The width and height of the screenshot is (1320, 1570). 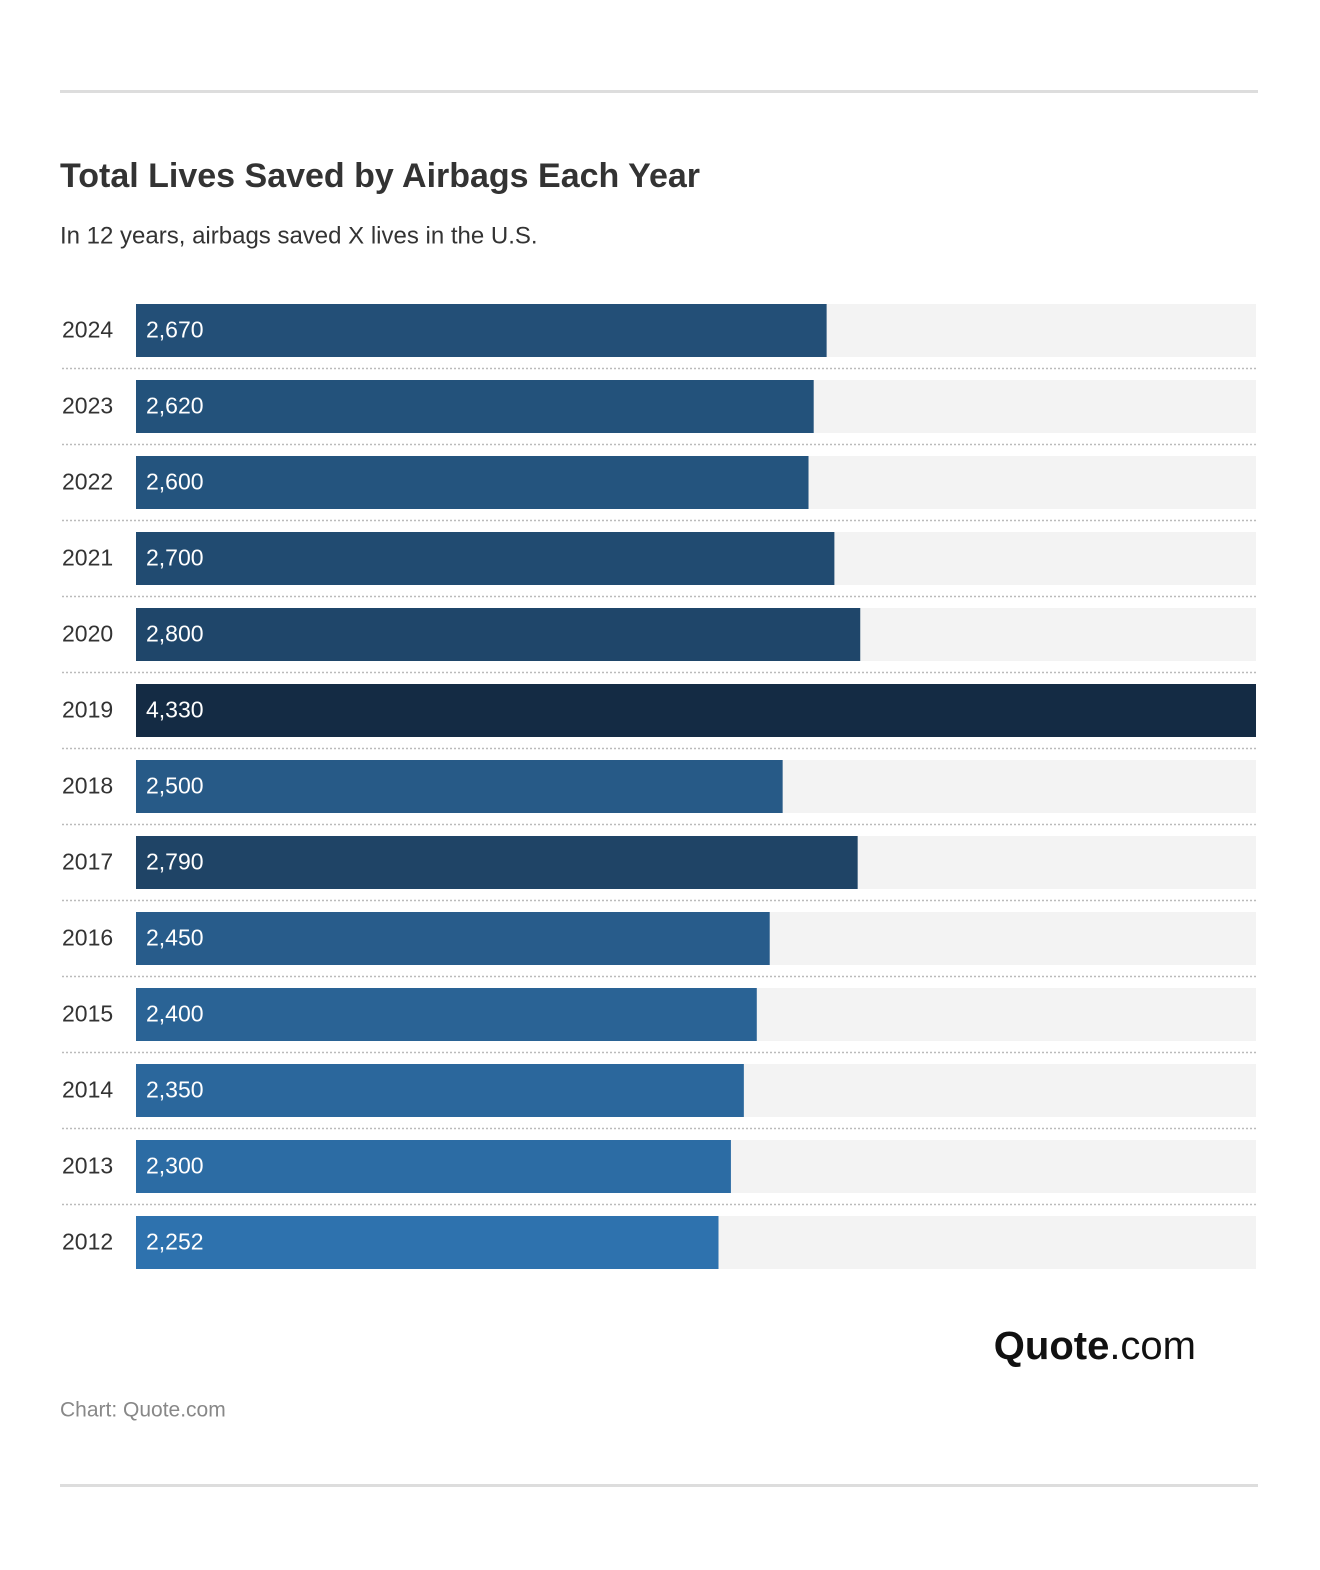 What do you see at coordinates (175, 710) in the screenshot?
I see `value-label: 4,330` at bounding box center [175, 710].